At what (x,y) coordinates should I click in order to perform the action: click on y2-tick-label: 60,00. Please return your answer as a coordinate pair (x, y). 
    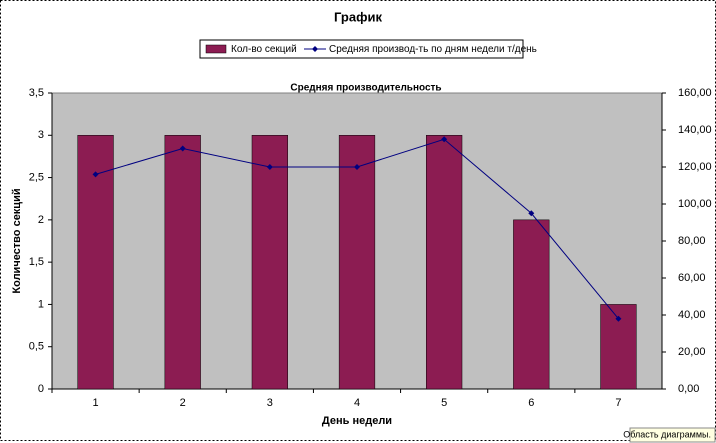
    Looking at the image, I should click on (692, 278).